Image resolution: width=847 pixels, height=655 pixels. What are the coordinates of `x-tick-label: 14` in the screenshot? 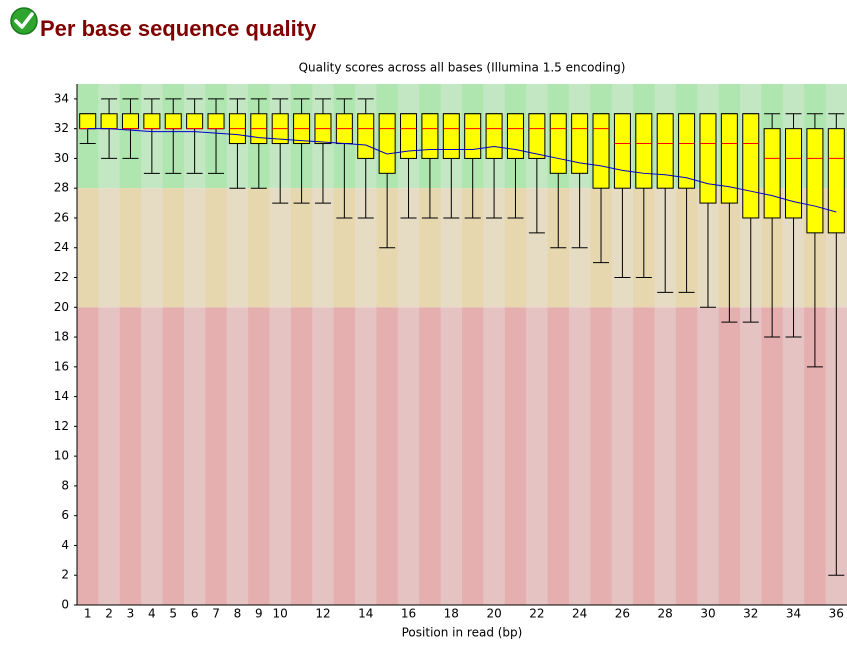 It's located at (365, 614).